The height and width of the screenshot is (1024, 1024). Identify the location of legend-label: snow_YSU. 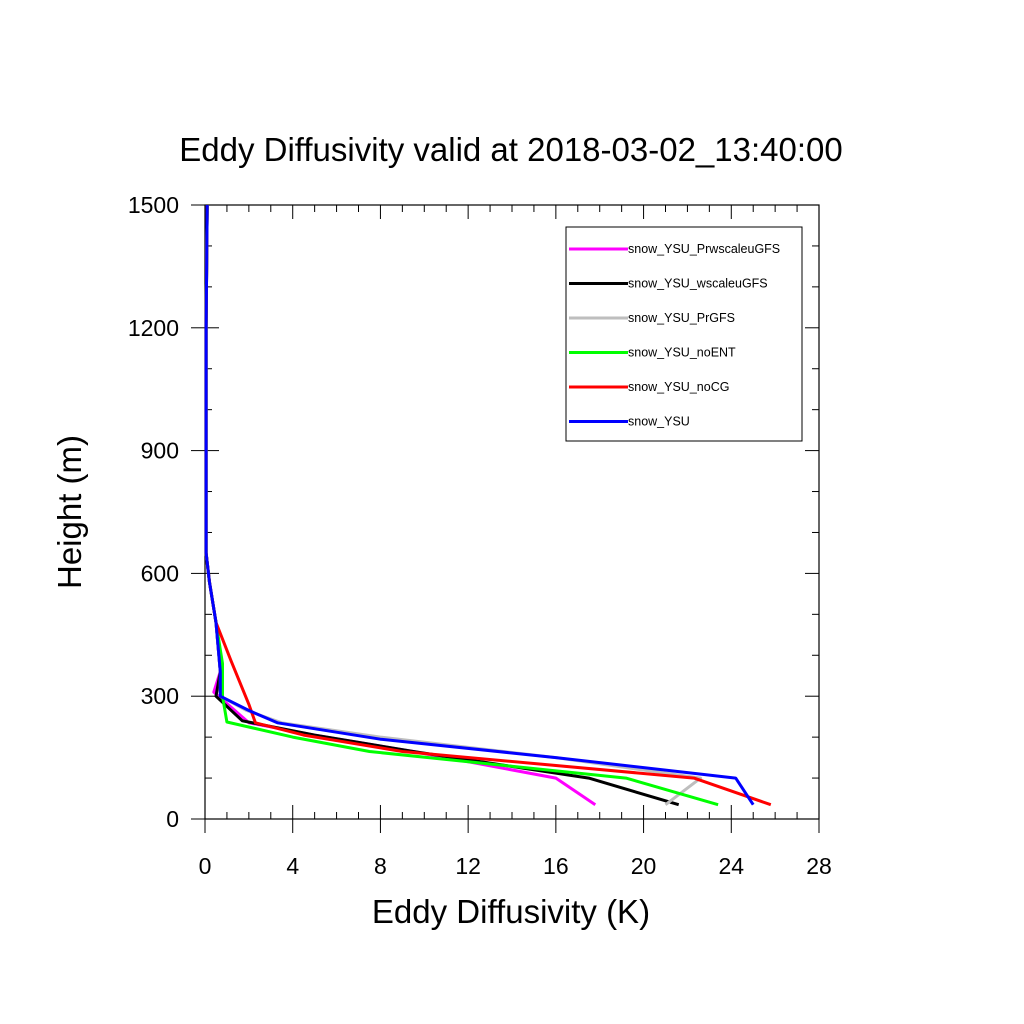
(659, 422).